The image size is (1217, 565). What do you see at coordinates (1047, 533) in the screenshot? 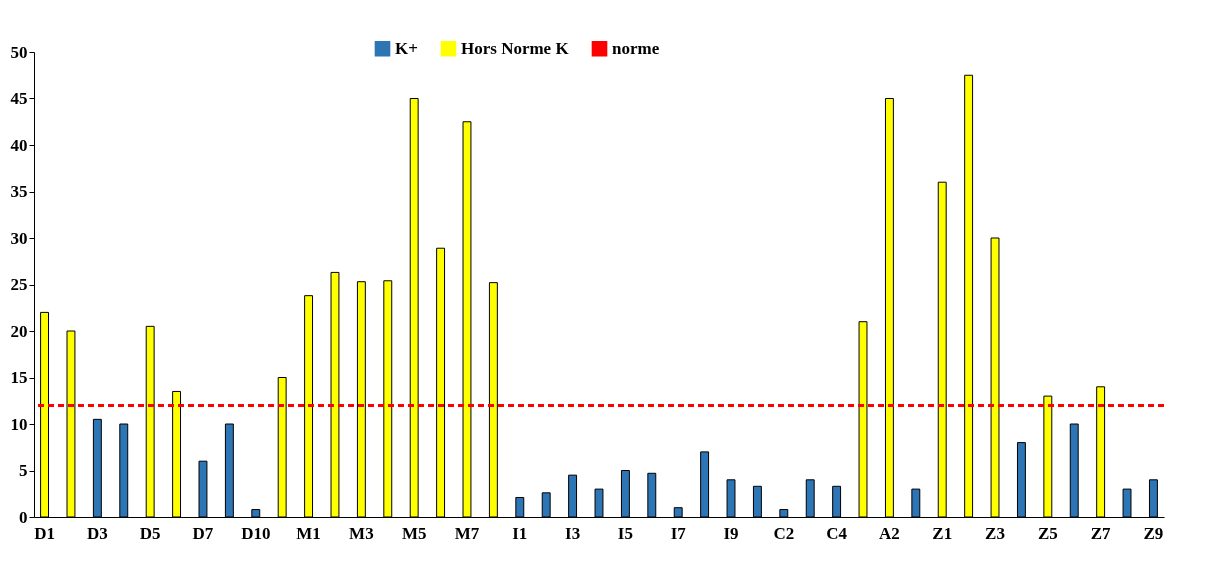
I see `x-tick-label: Z5` at bounding box center [1047, 533].